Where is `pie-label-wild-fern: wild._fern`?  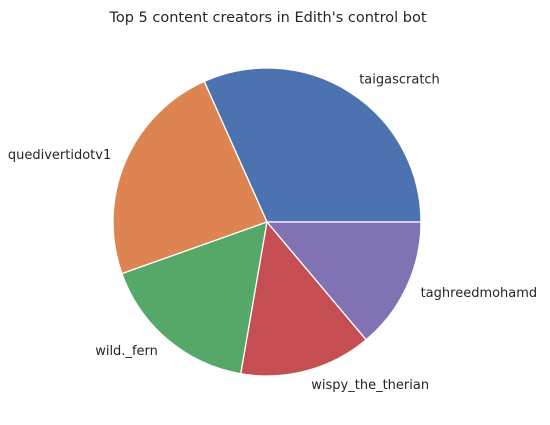
pie-label-wild-fern: wild._fern is located at coordinates (126, 351).